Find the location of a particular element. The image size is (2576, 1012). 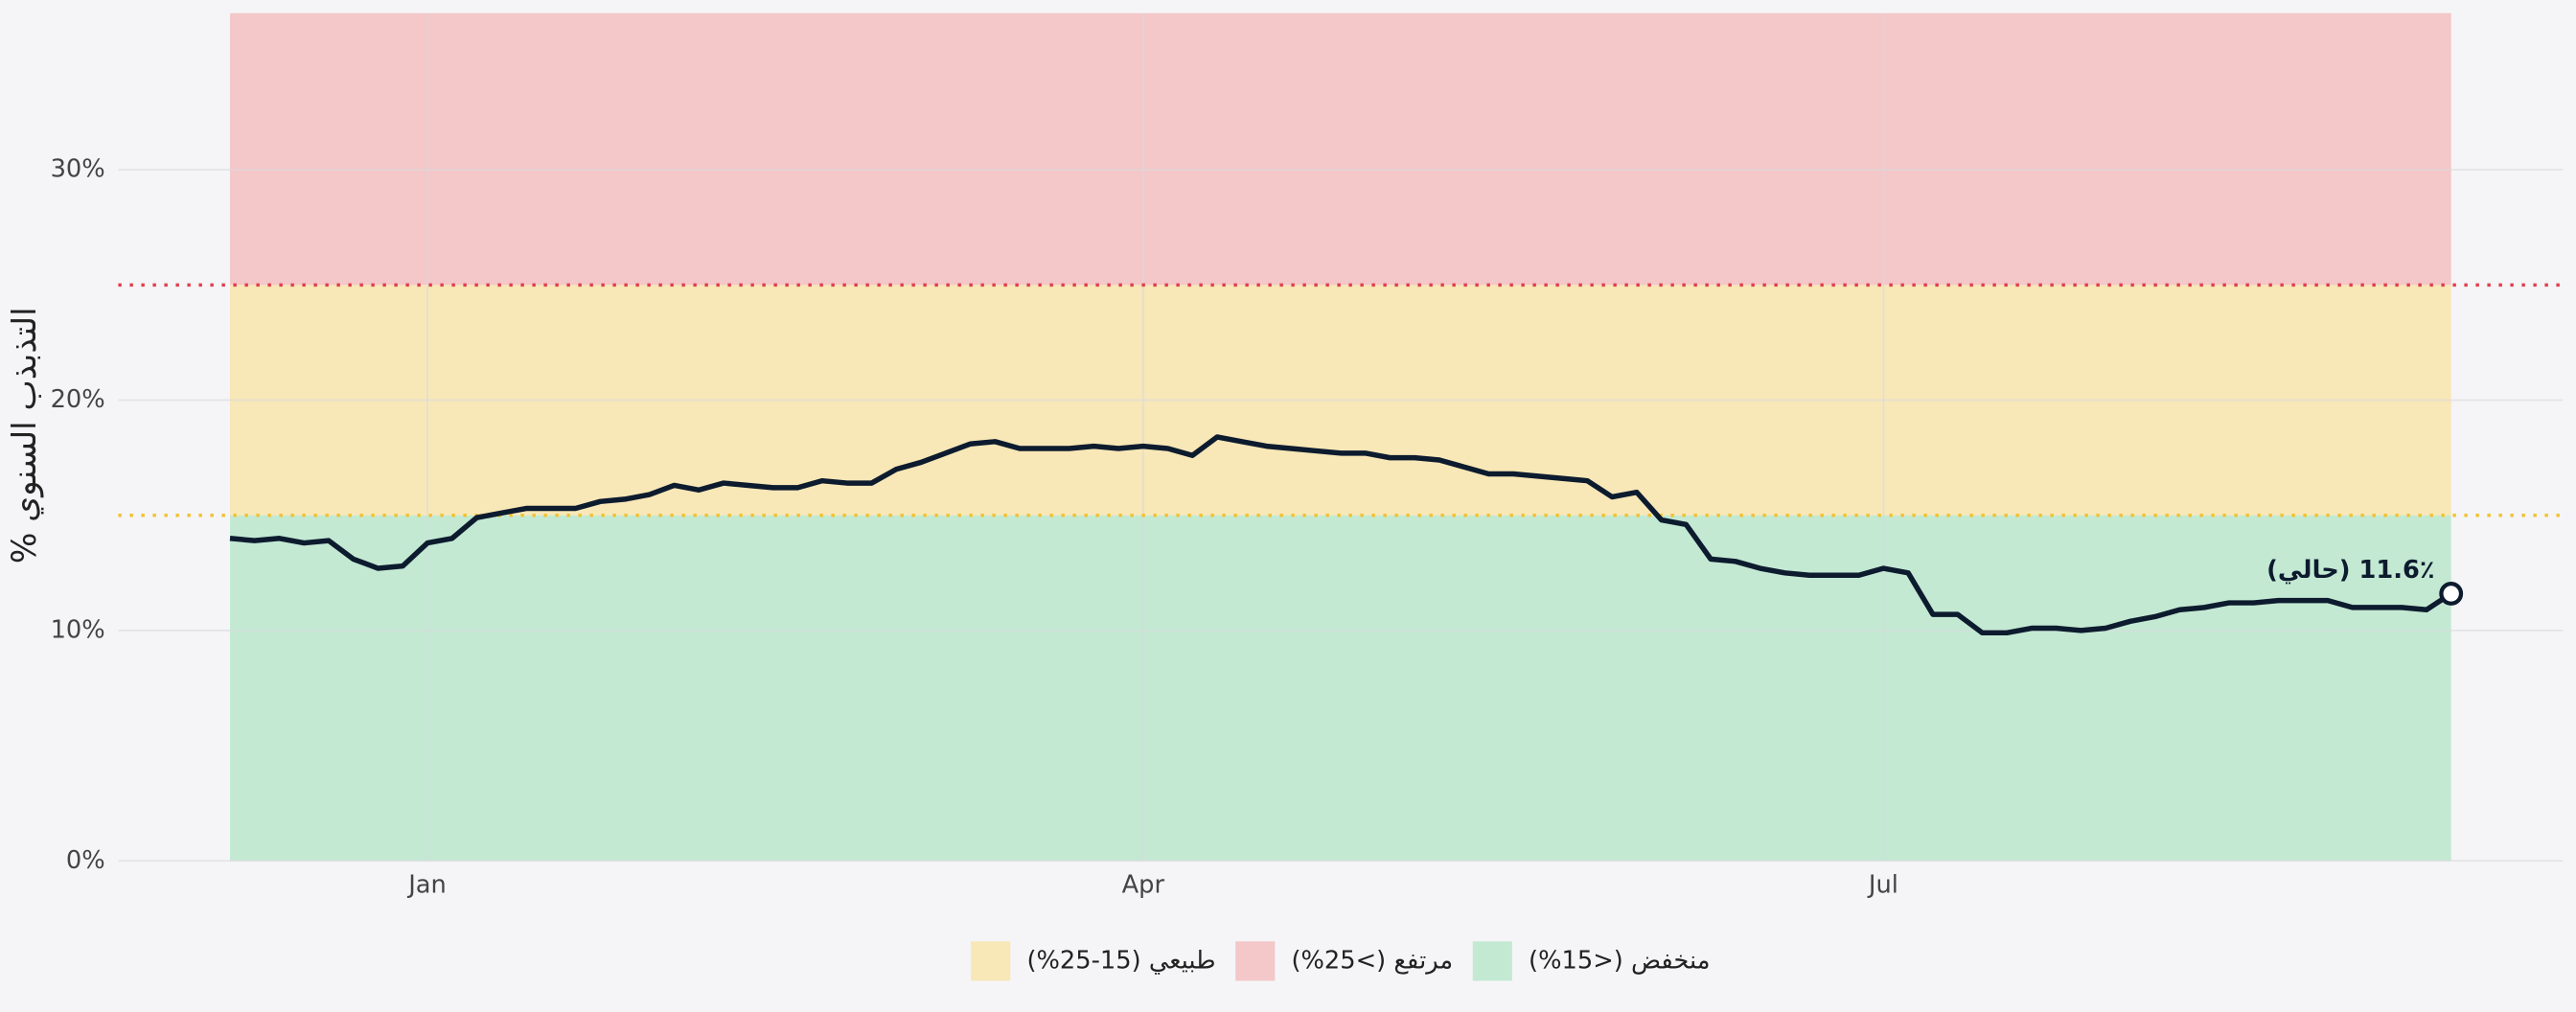

legend-label: مرتفع (>25%) is located at coordinates (1372, 960).